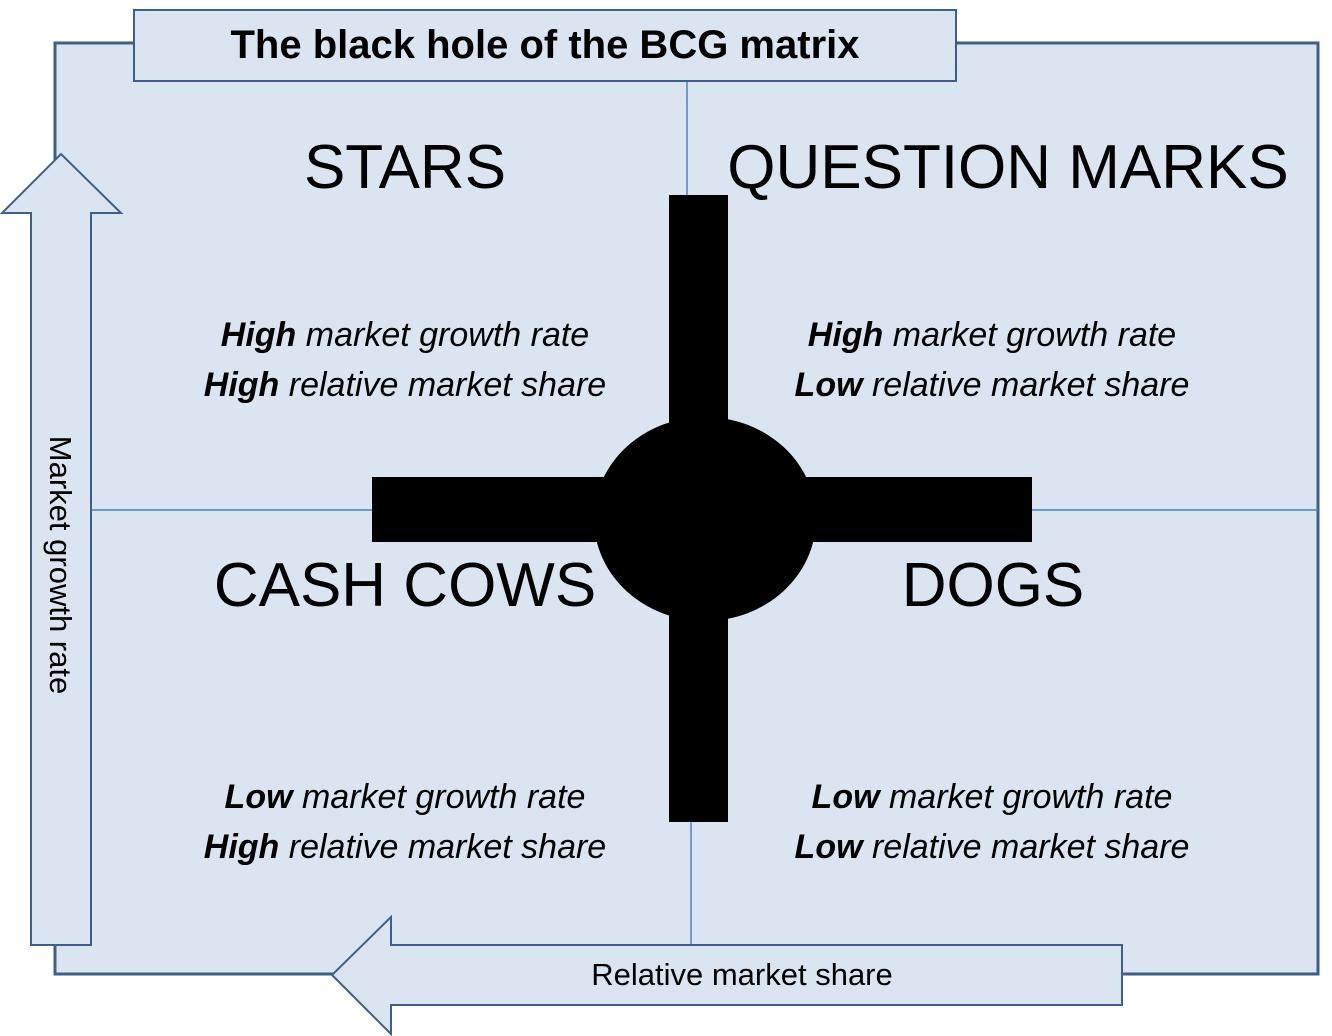 The image size is (1332, 1036). What do you see at coordinates (447, 335) in the screenshot?
I see `stars-growth-text: market growth rate` at bounding box center [447, 335].